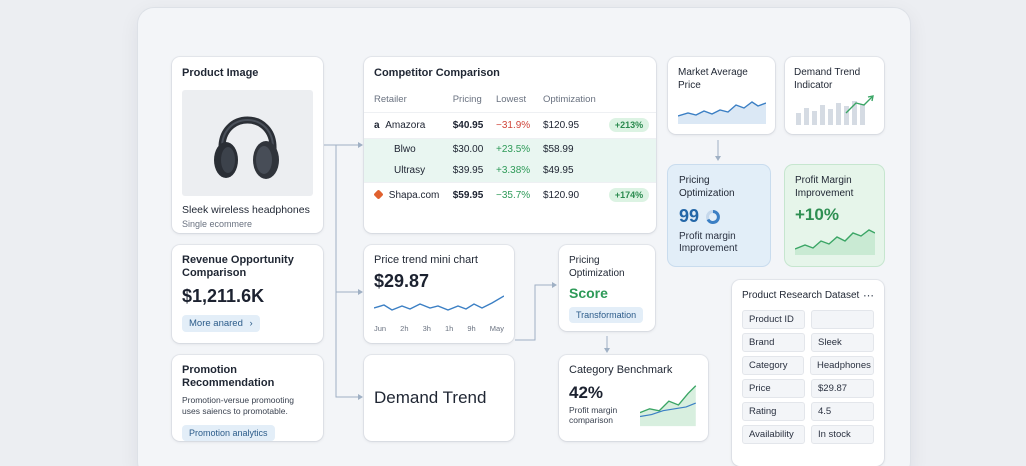  I want to click on product-subtitle: Single ecommere, so click(217, 224).